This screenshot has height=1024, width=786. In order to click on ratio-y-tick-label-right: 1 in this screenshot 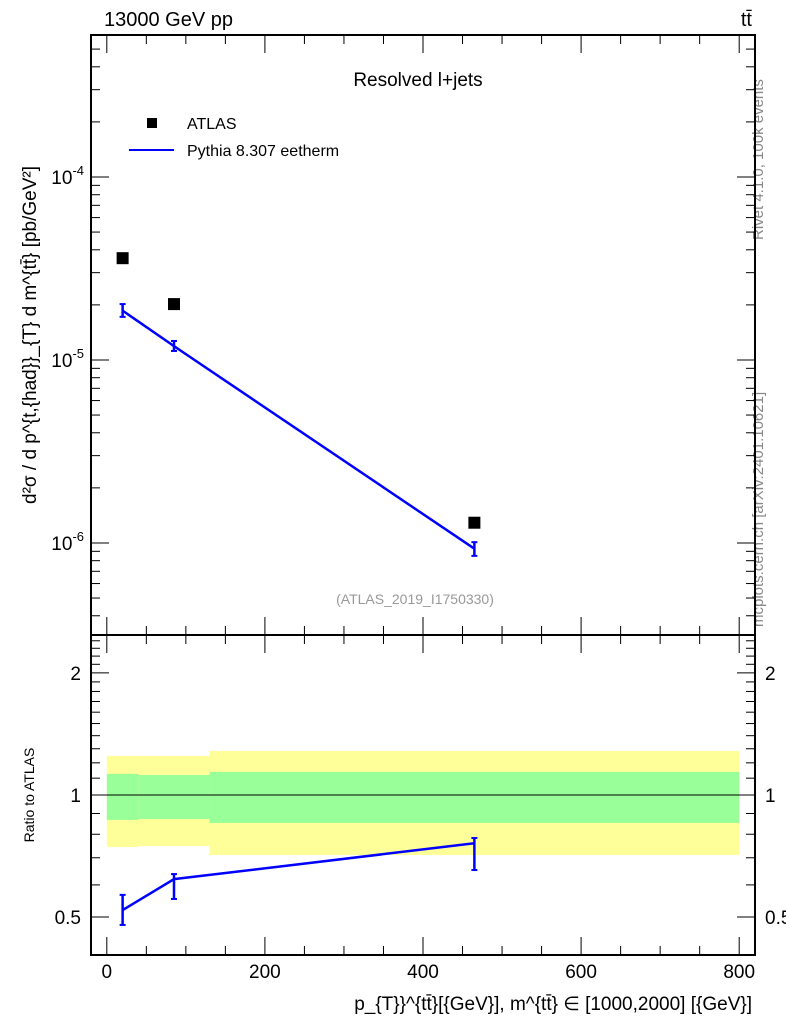, I will do `click(770, 796)`.